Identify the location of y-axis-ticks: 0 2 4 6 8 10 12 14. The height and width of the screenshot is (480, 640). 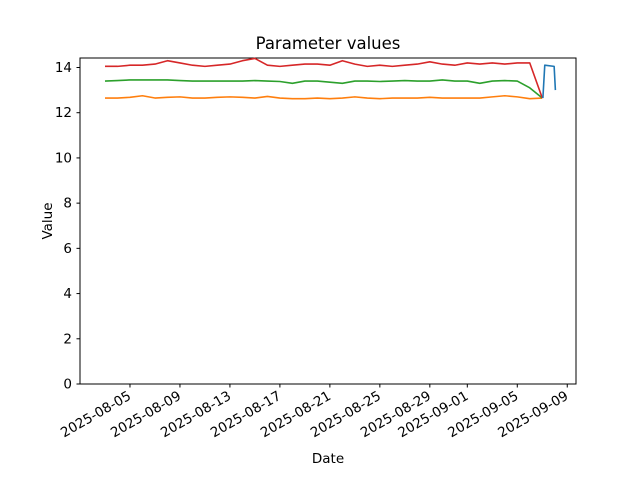
(67, 226).